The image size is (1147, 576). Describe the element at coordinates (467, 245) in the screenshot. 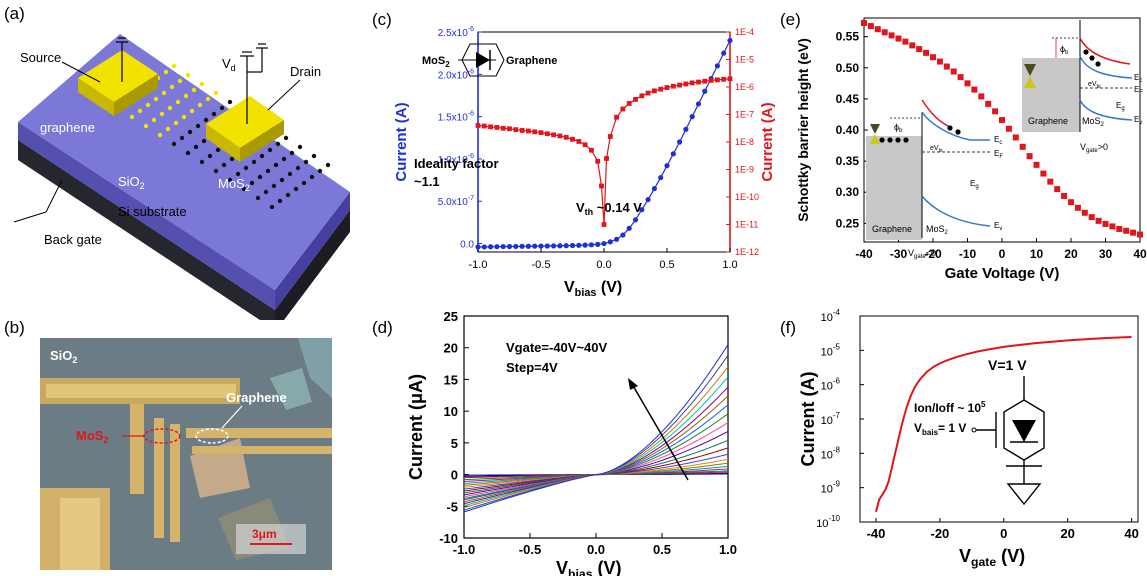

I see `y-left-tick-label-c: 0.0` at that location.